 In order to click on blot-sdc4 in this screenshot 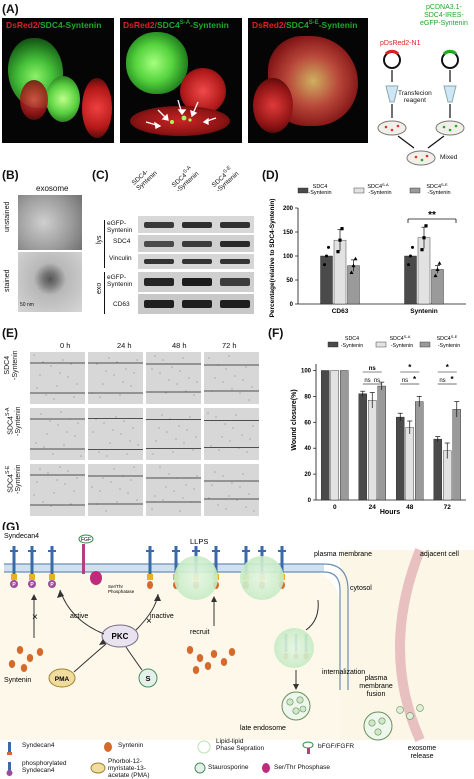, I will do `click(196, 243)`.